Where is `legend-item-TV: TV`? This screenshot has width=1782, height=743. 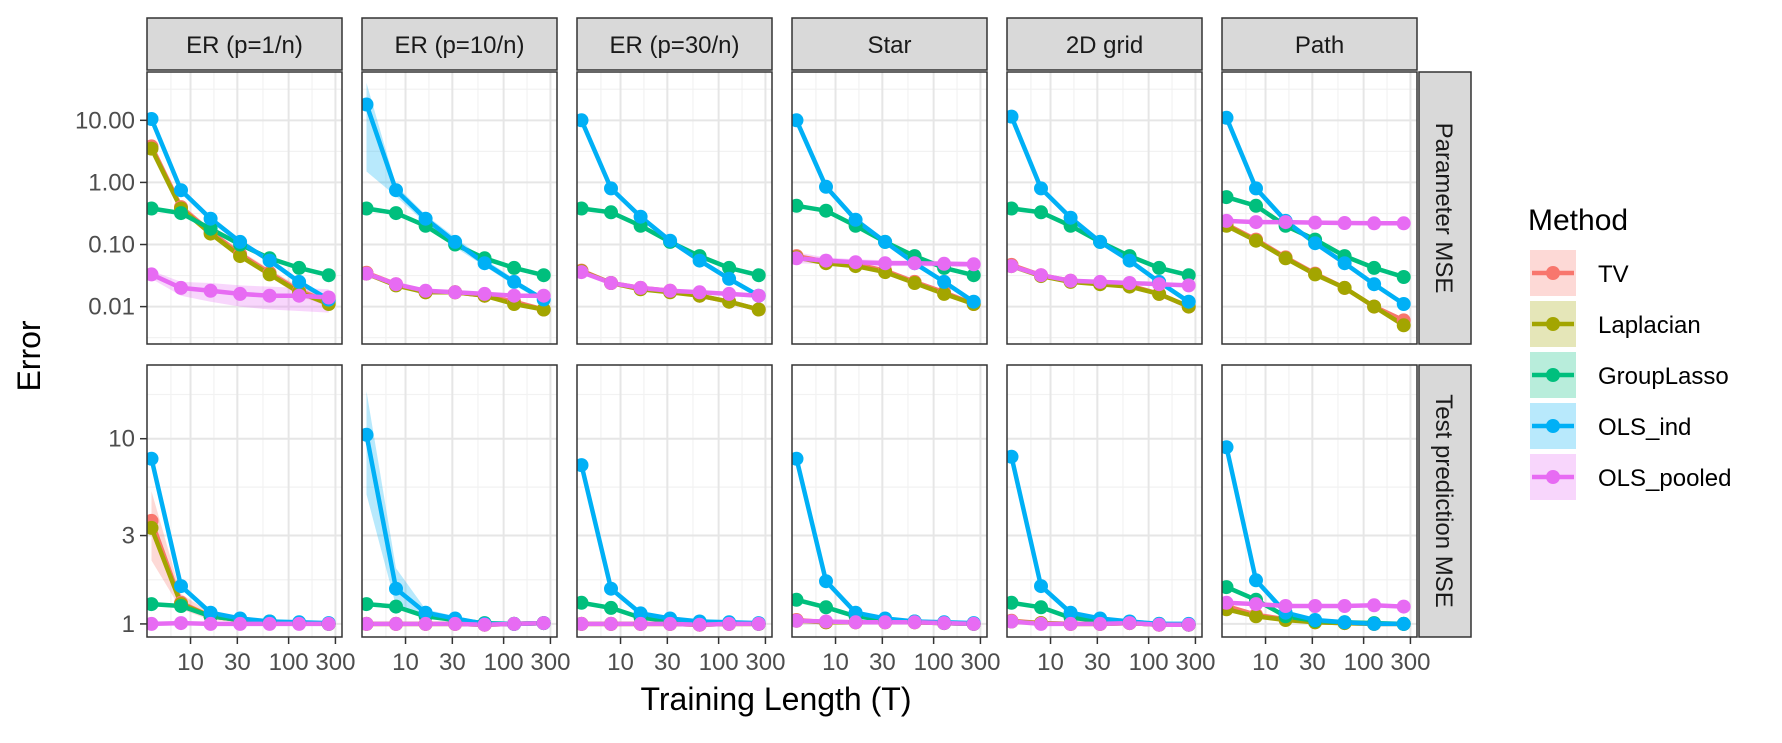
legend-item-TV: TV is located at coordinates (1579, 273).